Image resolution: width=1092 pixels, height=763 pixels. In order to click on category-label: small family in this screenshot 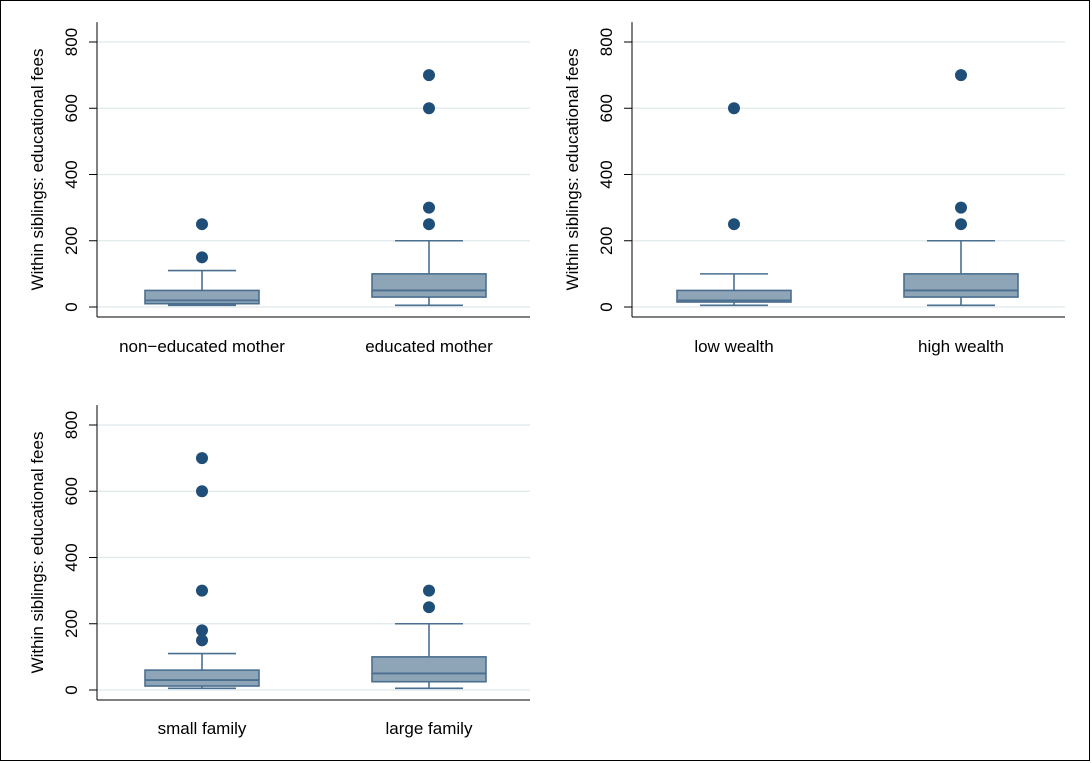, I will do `click(202, 728)`.